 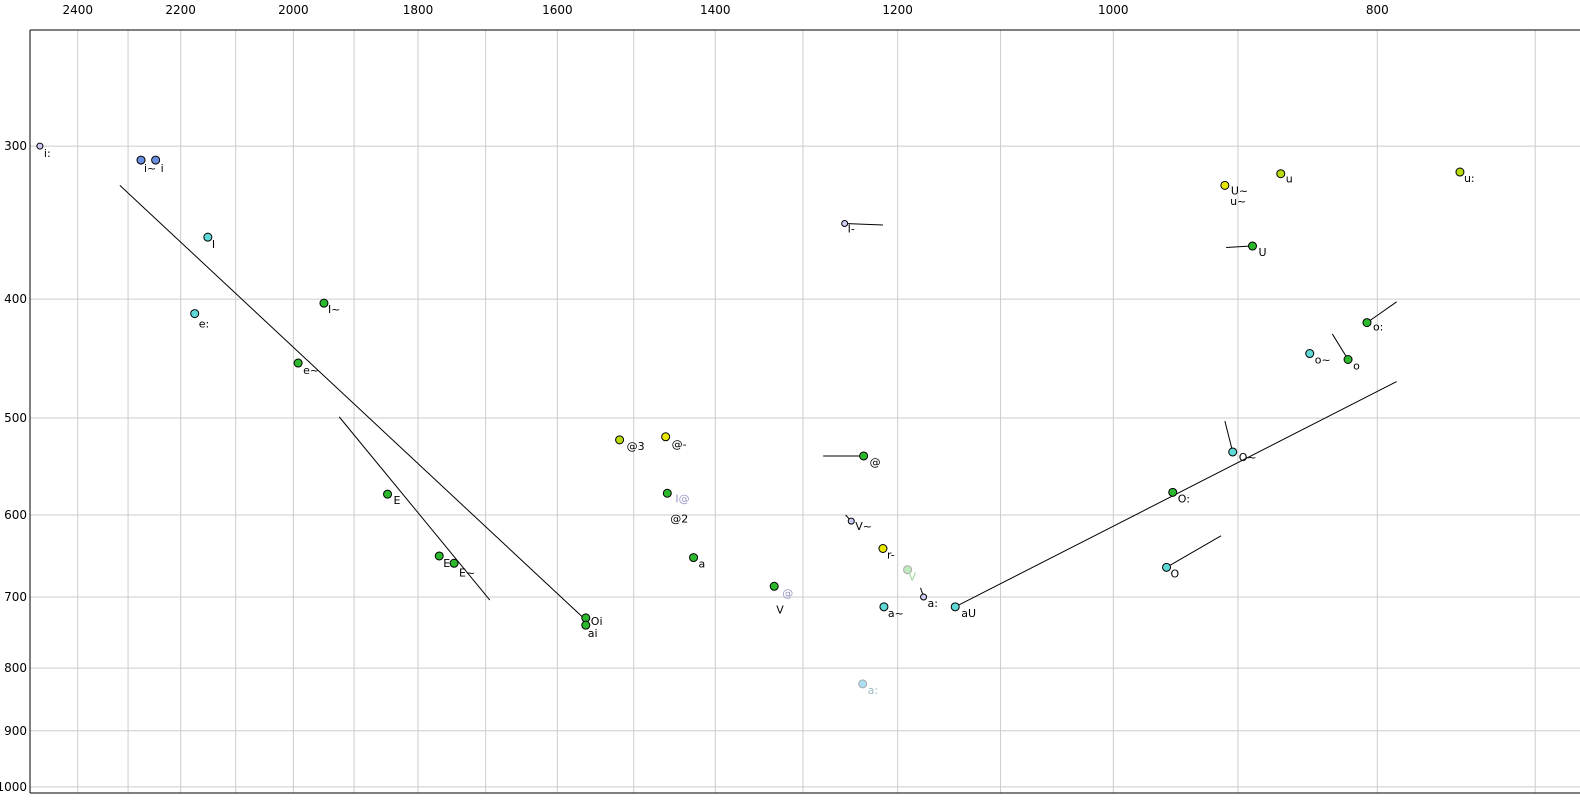 What do you see at coordinates (1167, 567) in the screenshot?
I see `vowel-point-O` at bounding box center [1167, 567].